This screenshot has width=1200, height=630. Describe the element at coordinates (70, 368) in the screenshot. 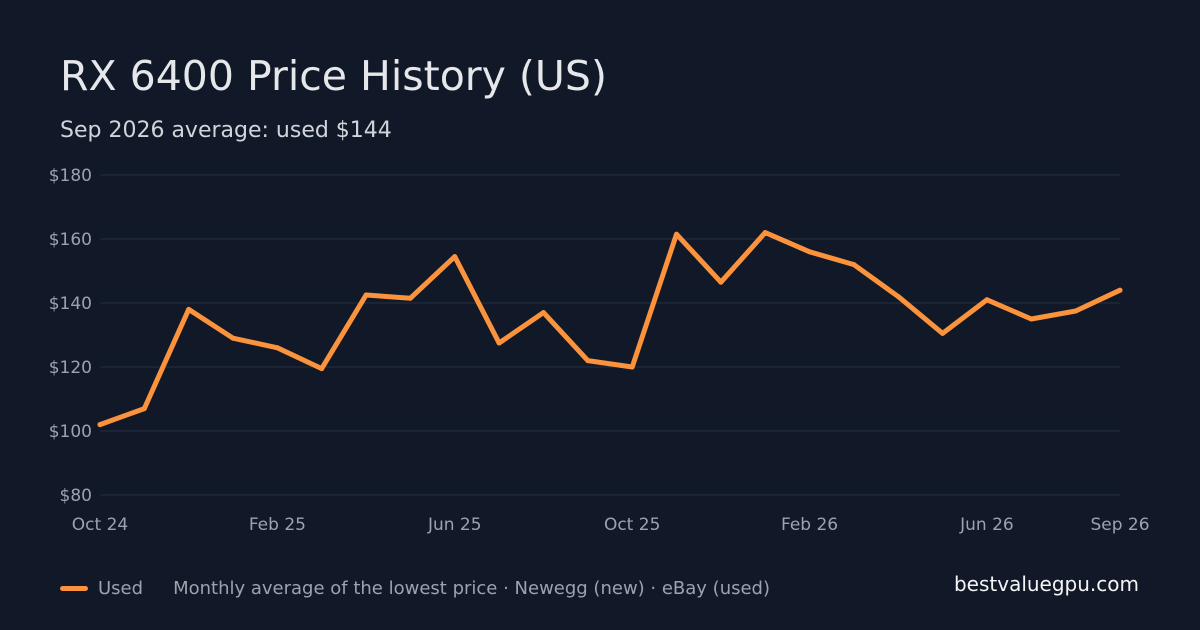

I see `y-tick-label: $120` at that location.